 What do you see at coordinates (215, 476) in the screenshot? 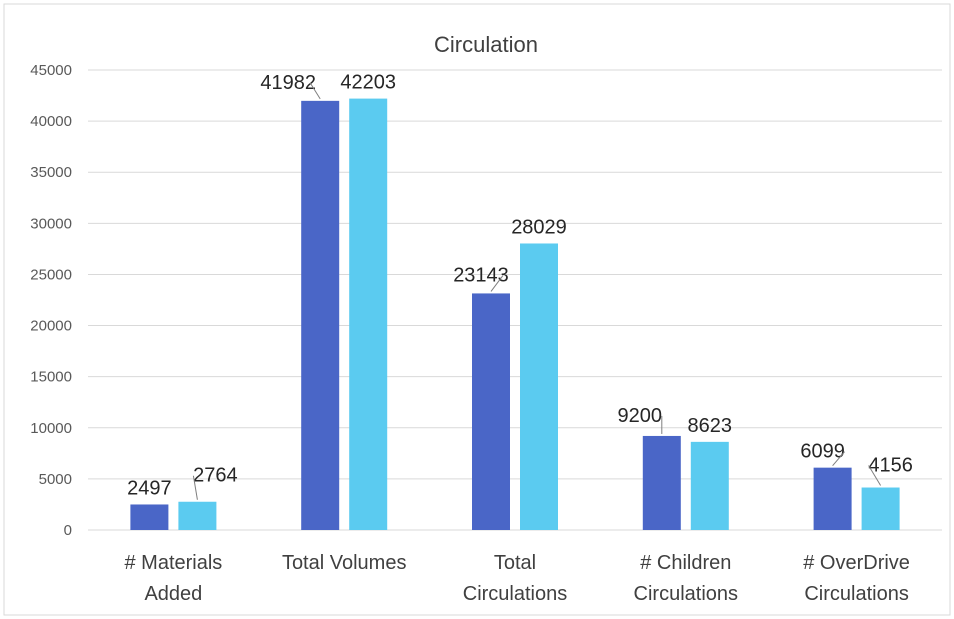
I see `data-label: 2764` at bounding box center [215, 476].